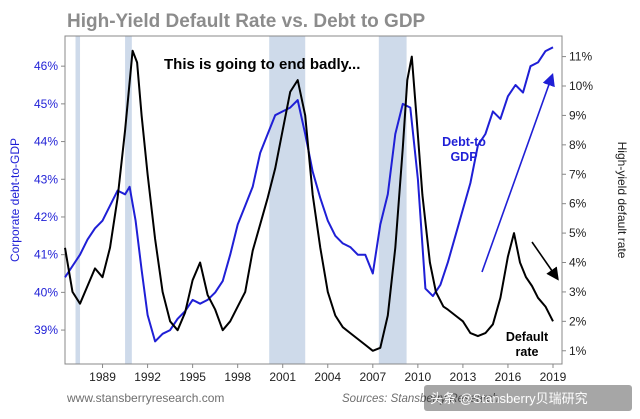  I want to click on trend-arrow-up, so click(518, 172).